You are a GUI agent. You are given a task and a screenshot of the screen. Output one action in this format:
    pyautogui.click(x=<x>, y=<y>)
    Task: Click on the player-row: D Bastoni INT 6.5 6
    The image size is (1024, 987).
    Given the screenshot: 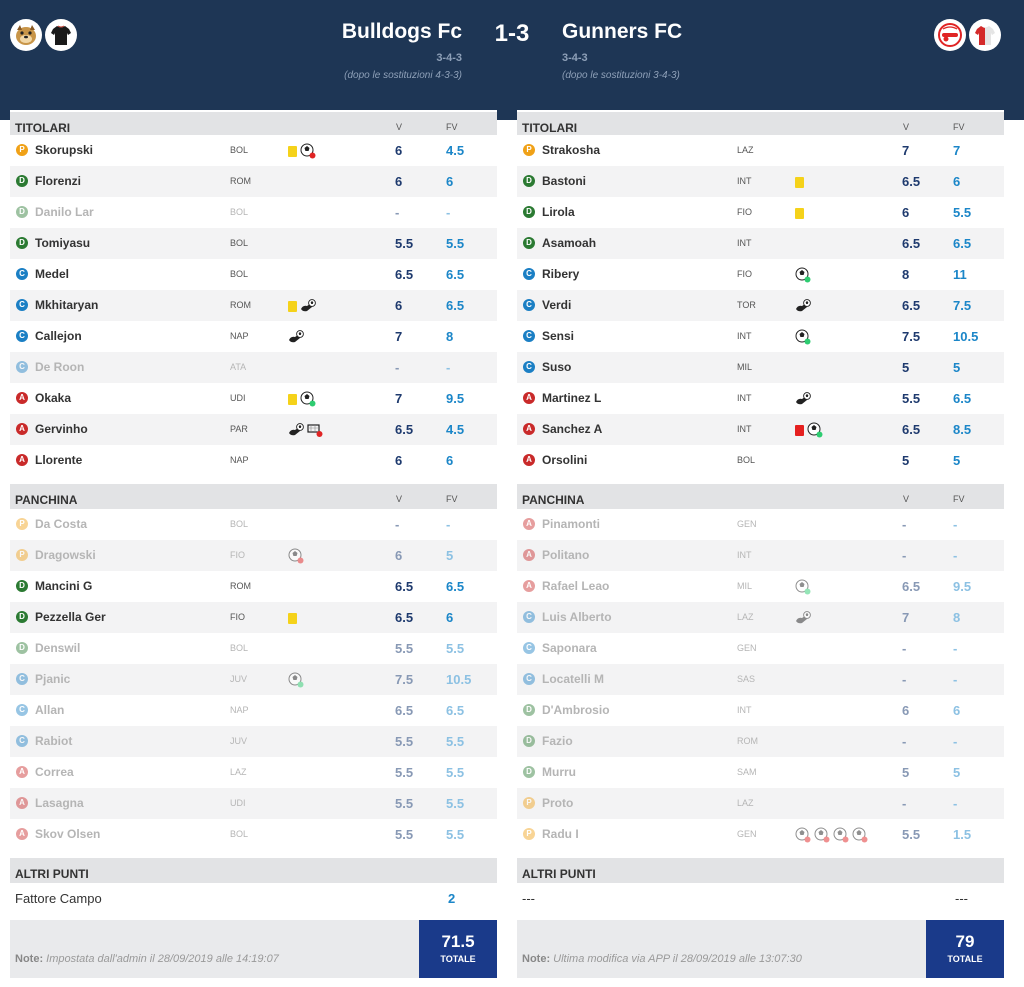 What is the action you would take?
    pyautogui.click(x=760, y=181)
    